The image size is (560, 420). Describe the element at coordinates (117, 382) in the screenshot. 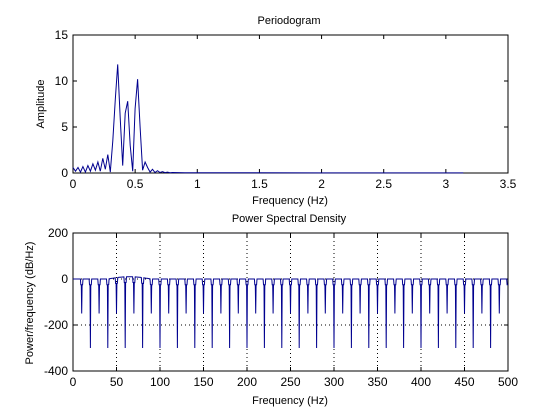

I see `psd-xtick-label: 50` at that location.